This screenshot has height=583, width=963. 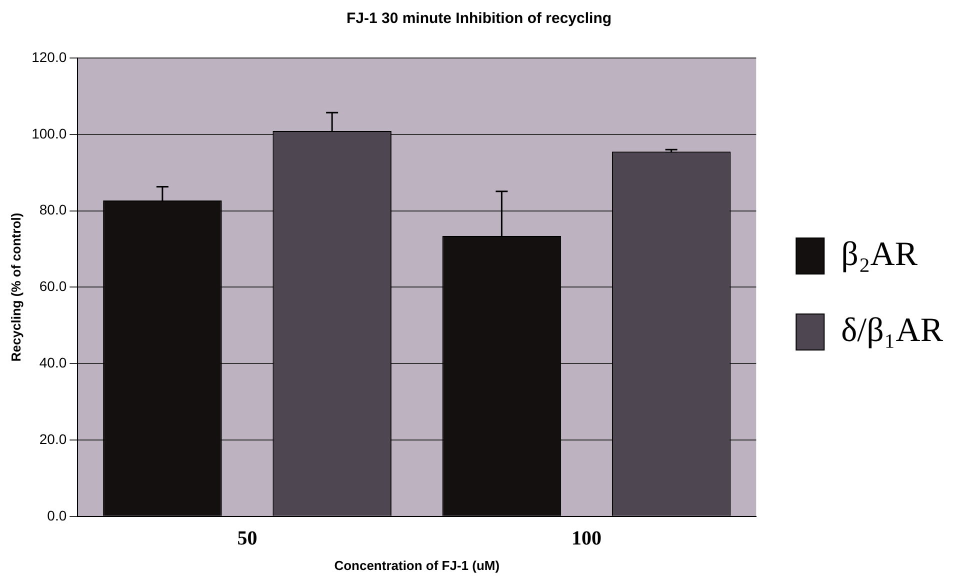 What do you see at coordinates (247, 539) in the screenshot?
I see `x-tick-label: 50` at bounding box center [247, 539].